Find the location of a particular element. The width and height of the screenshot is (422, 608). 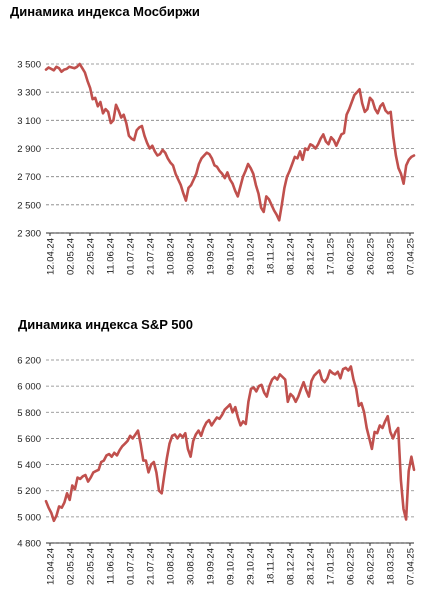

y-tick-label: 6 000 is located at coordinates (29, 387).